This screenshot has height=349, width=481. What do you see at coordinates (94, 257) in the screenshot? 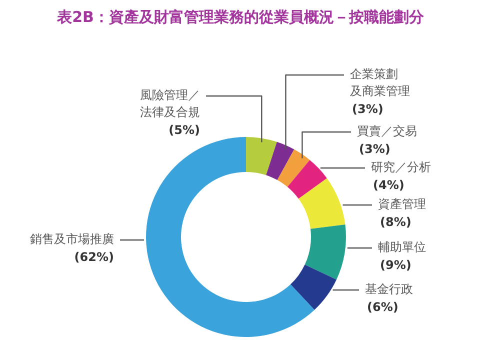
I see `data-label: (62%)` at bounding box center [94, 257].